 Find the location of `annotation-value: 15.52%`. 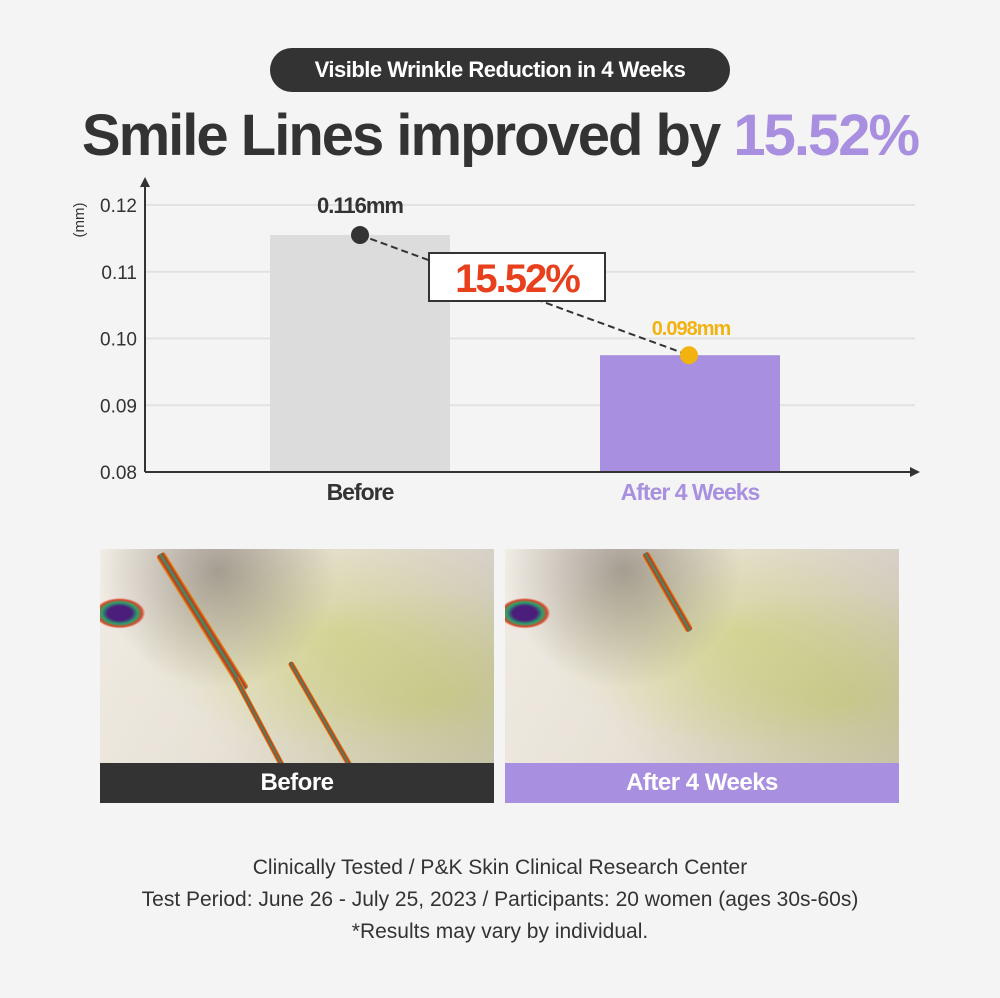

annotation-value: 15.52% is located at coordinates (517, 279).